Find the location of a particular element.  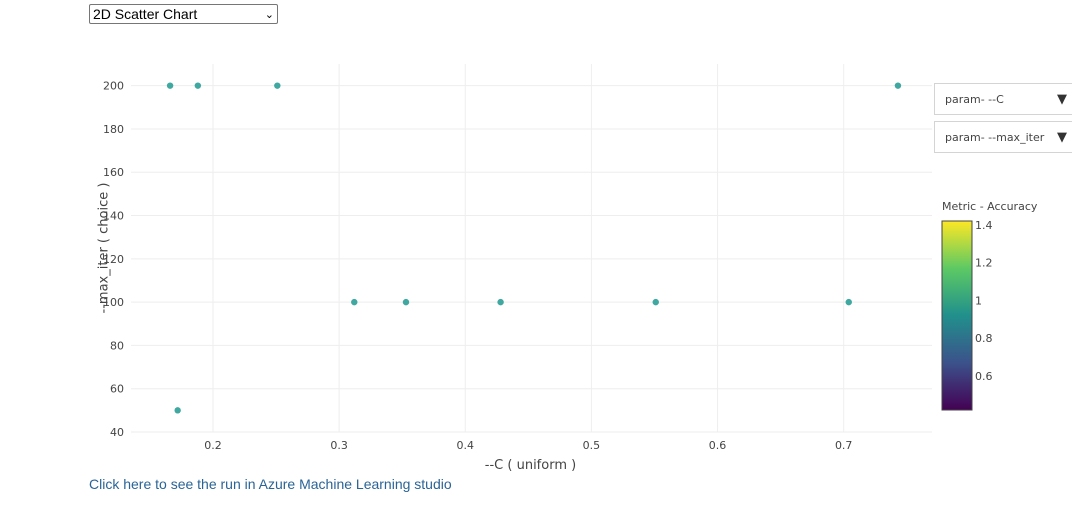

colorbar is located at coordinates (957, 315).